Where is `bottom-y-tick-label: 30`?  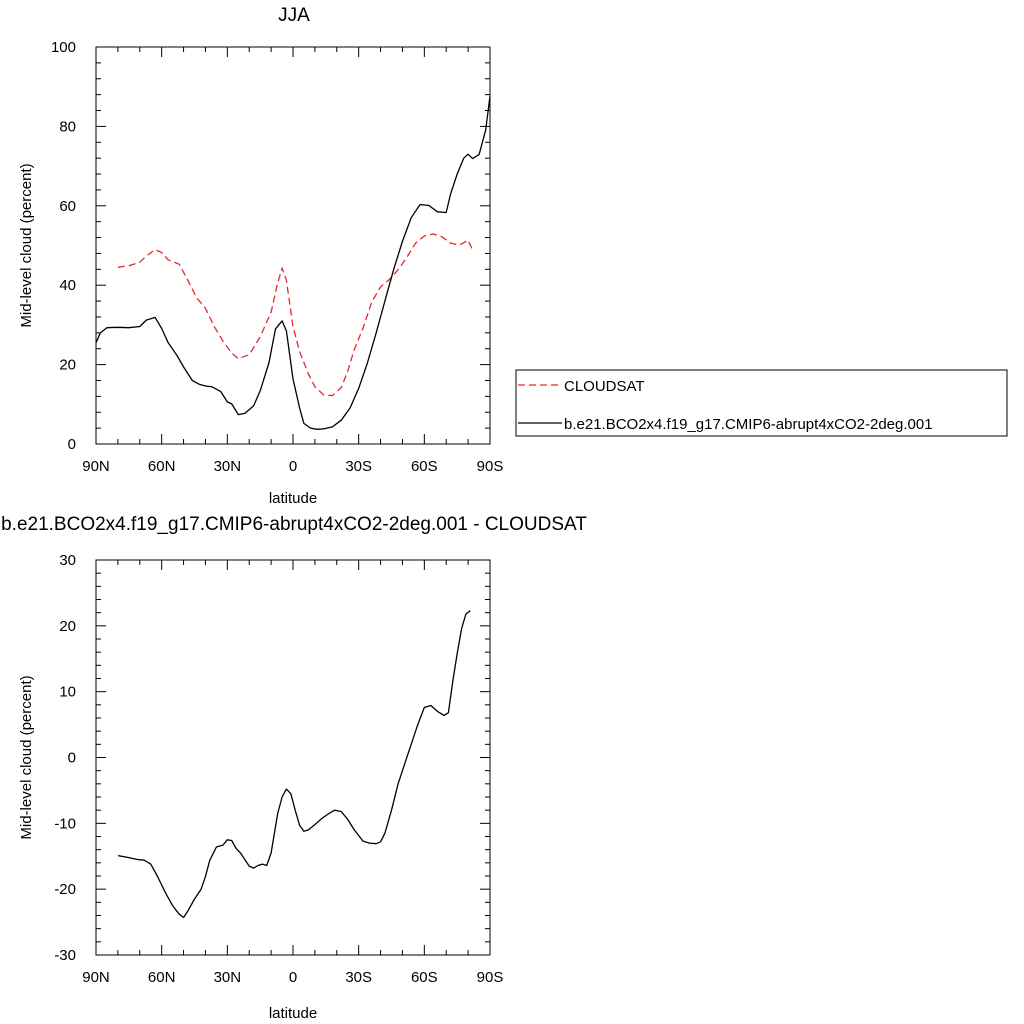 bottom-y-tick-label: 30 is located at coordinates (67, 560).